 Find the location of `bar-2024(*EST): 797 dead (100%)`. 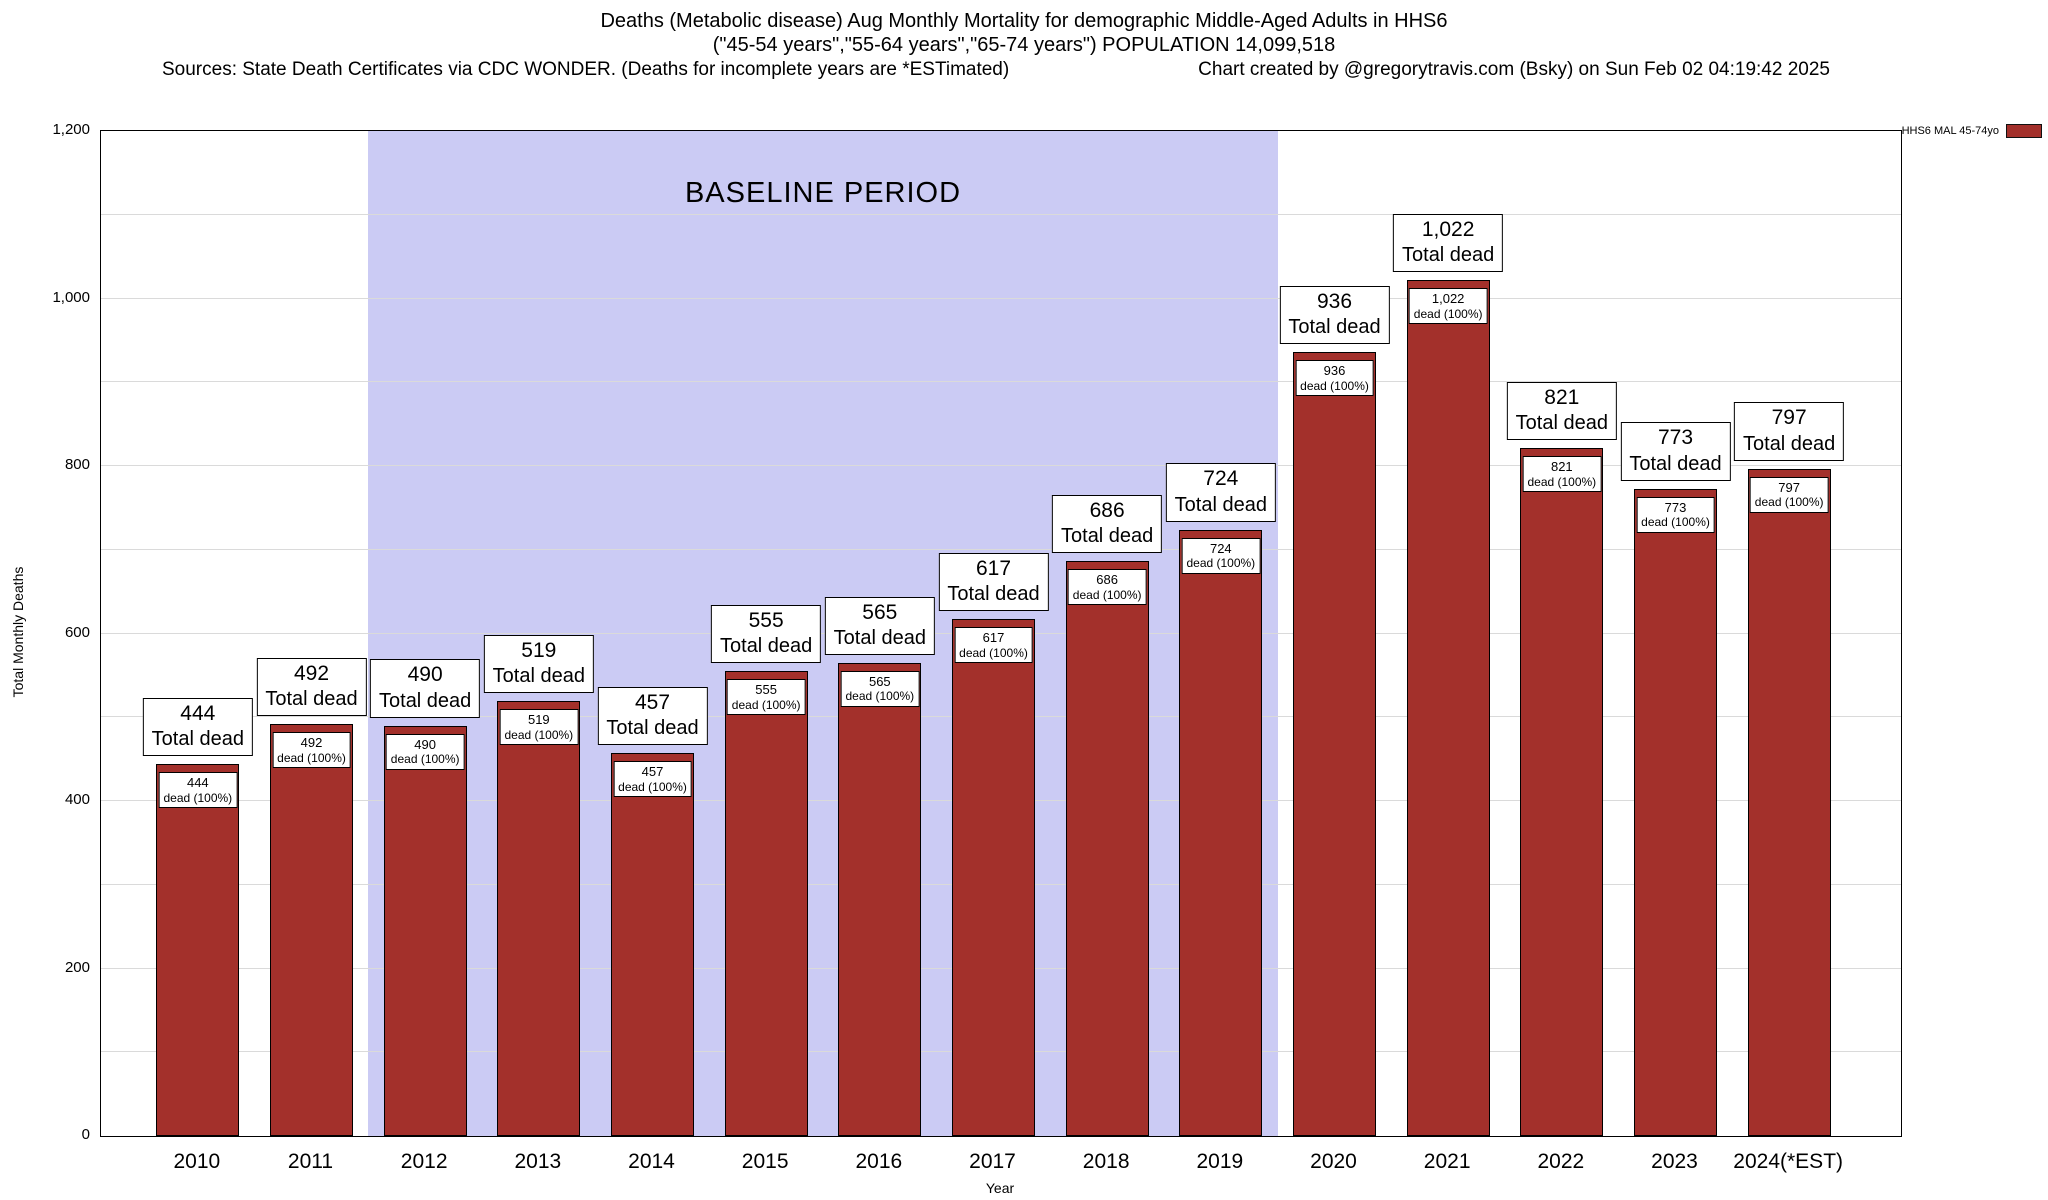

bar-2024(*EST): 797 dead (100%) is located at coordinates (1789, 802).